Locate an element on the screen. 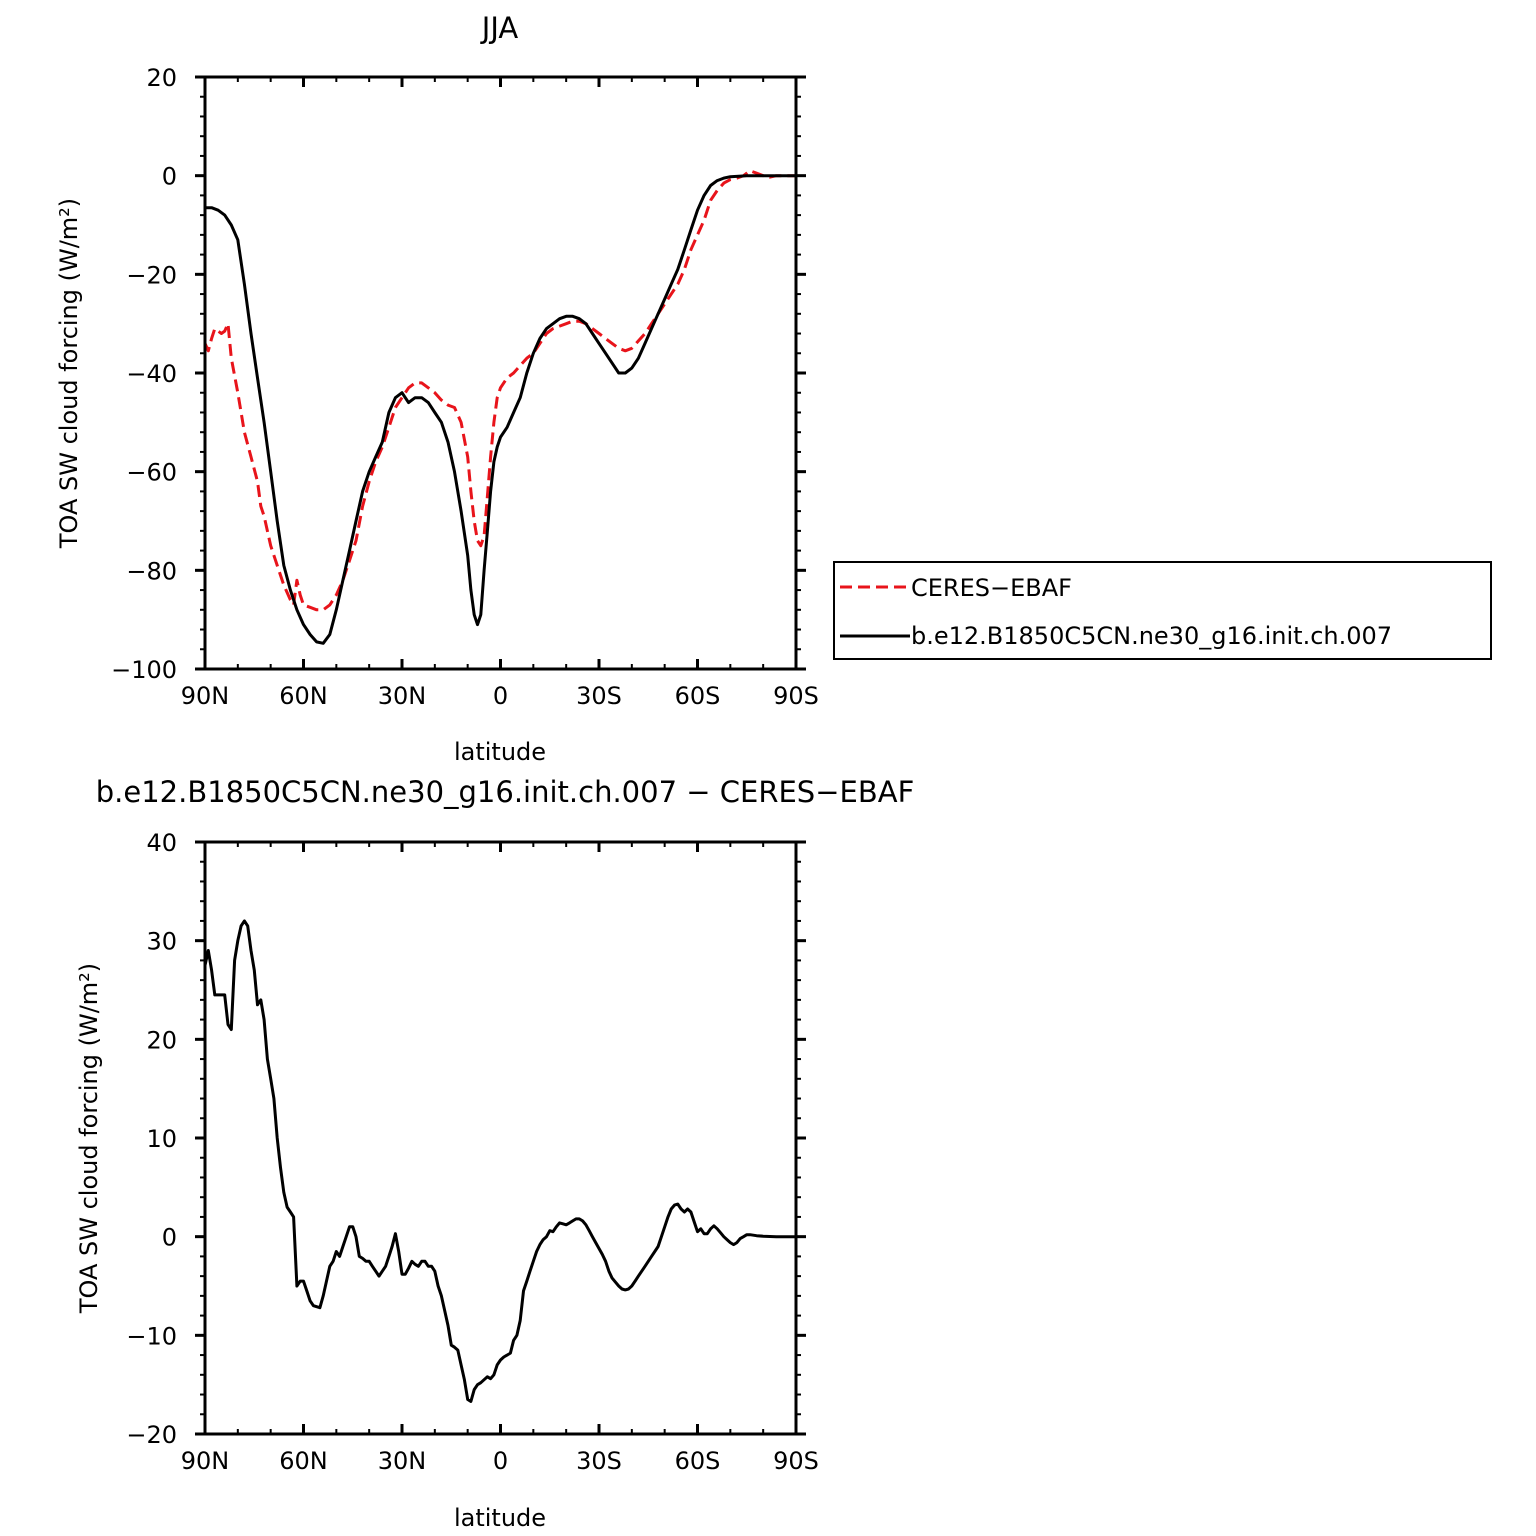 Image resolution: width=1536 pixels, height=1536 pixels. top-xtick-label: 60N is located at coordinates (303, 696).